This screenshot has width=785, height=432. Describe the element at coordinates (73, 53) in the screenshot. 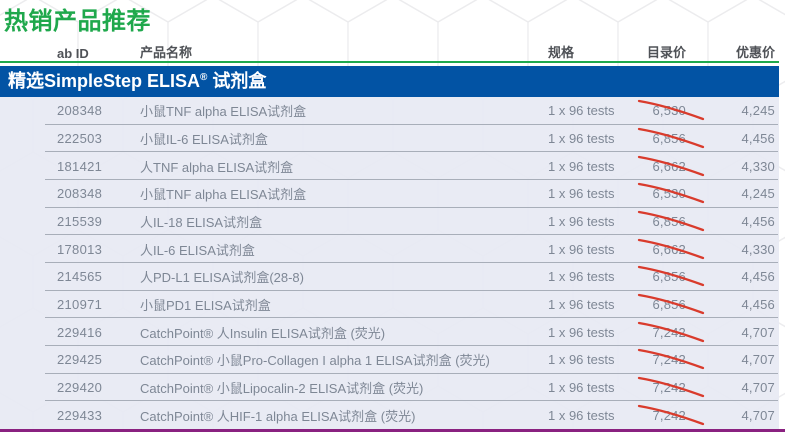

I see `header-ab-id: ab ID` at that location.